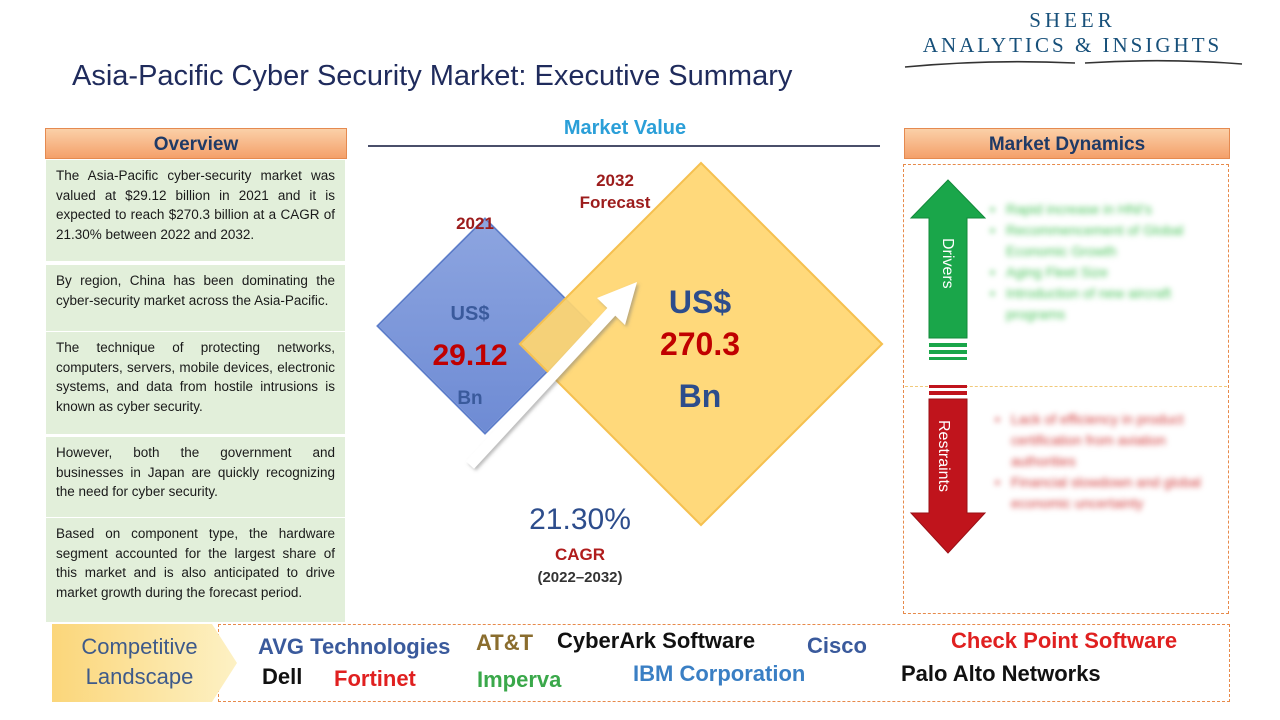  I want to click on market-dynamics-divider, so click(1066, 386).